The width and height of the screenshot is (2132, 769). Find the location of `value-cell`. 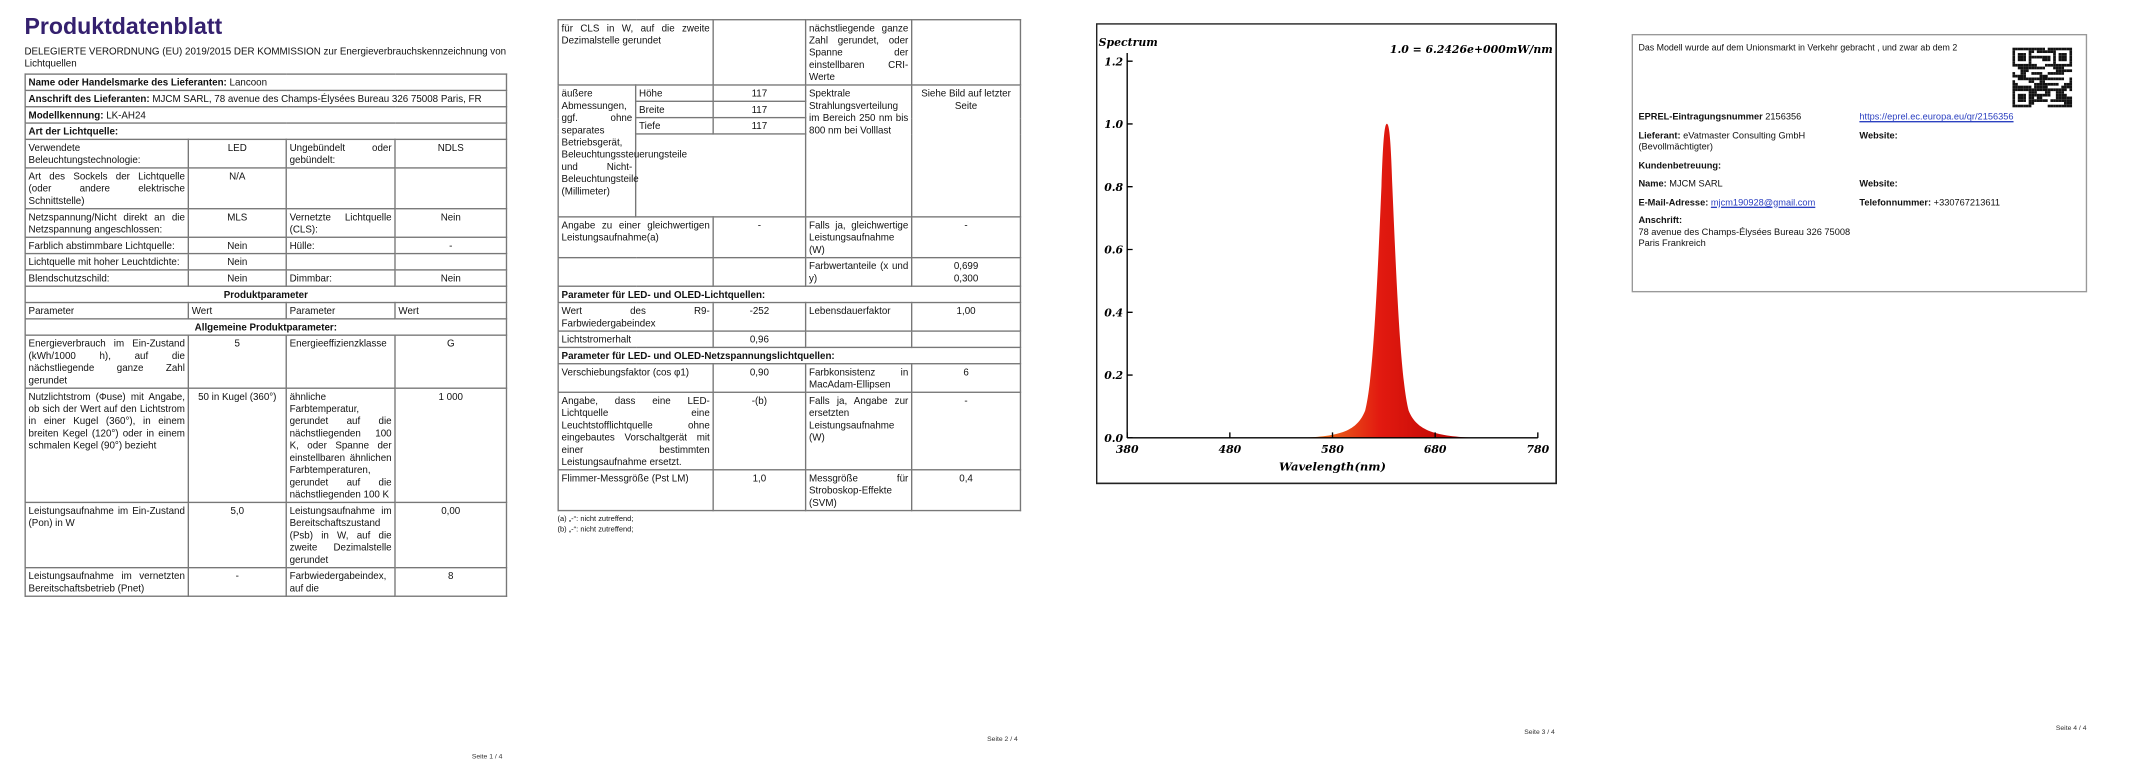

value-cell is located at coordinates (451, 261).